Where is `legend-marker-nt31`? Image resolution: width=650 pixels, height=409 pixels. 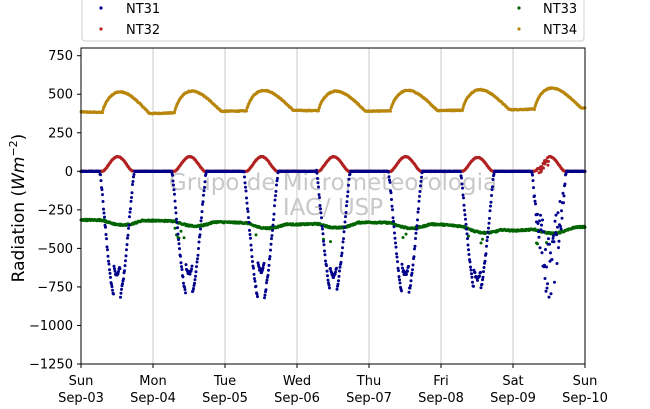
legend-marker-nt31 is located at coordinates (101, 8).